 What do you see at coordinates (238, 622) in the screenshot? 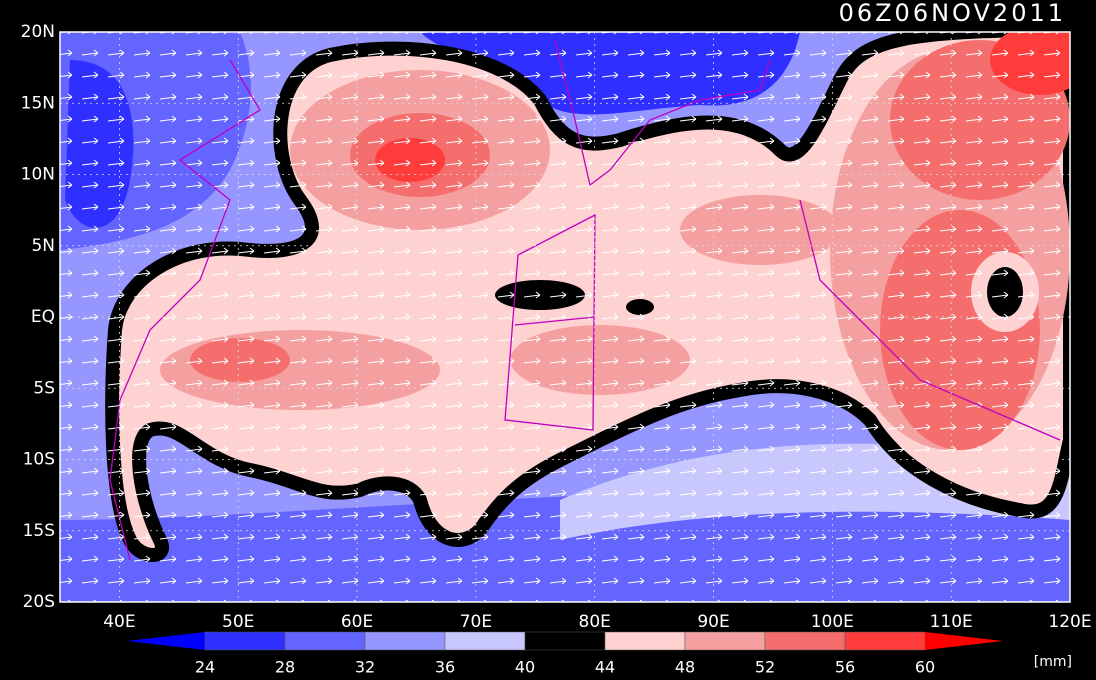
I see `lon-label: 50E` at bounding box center [238, 622].